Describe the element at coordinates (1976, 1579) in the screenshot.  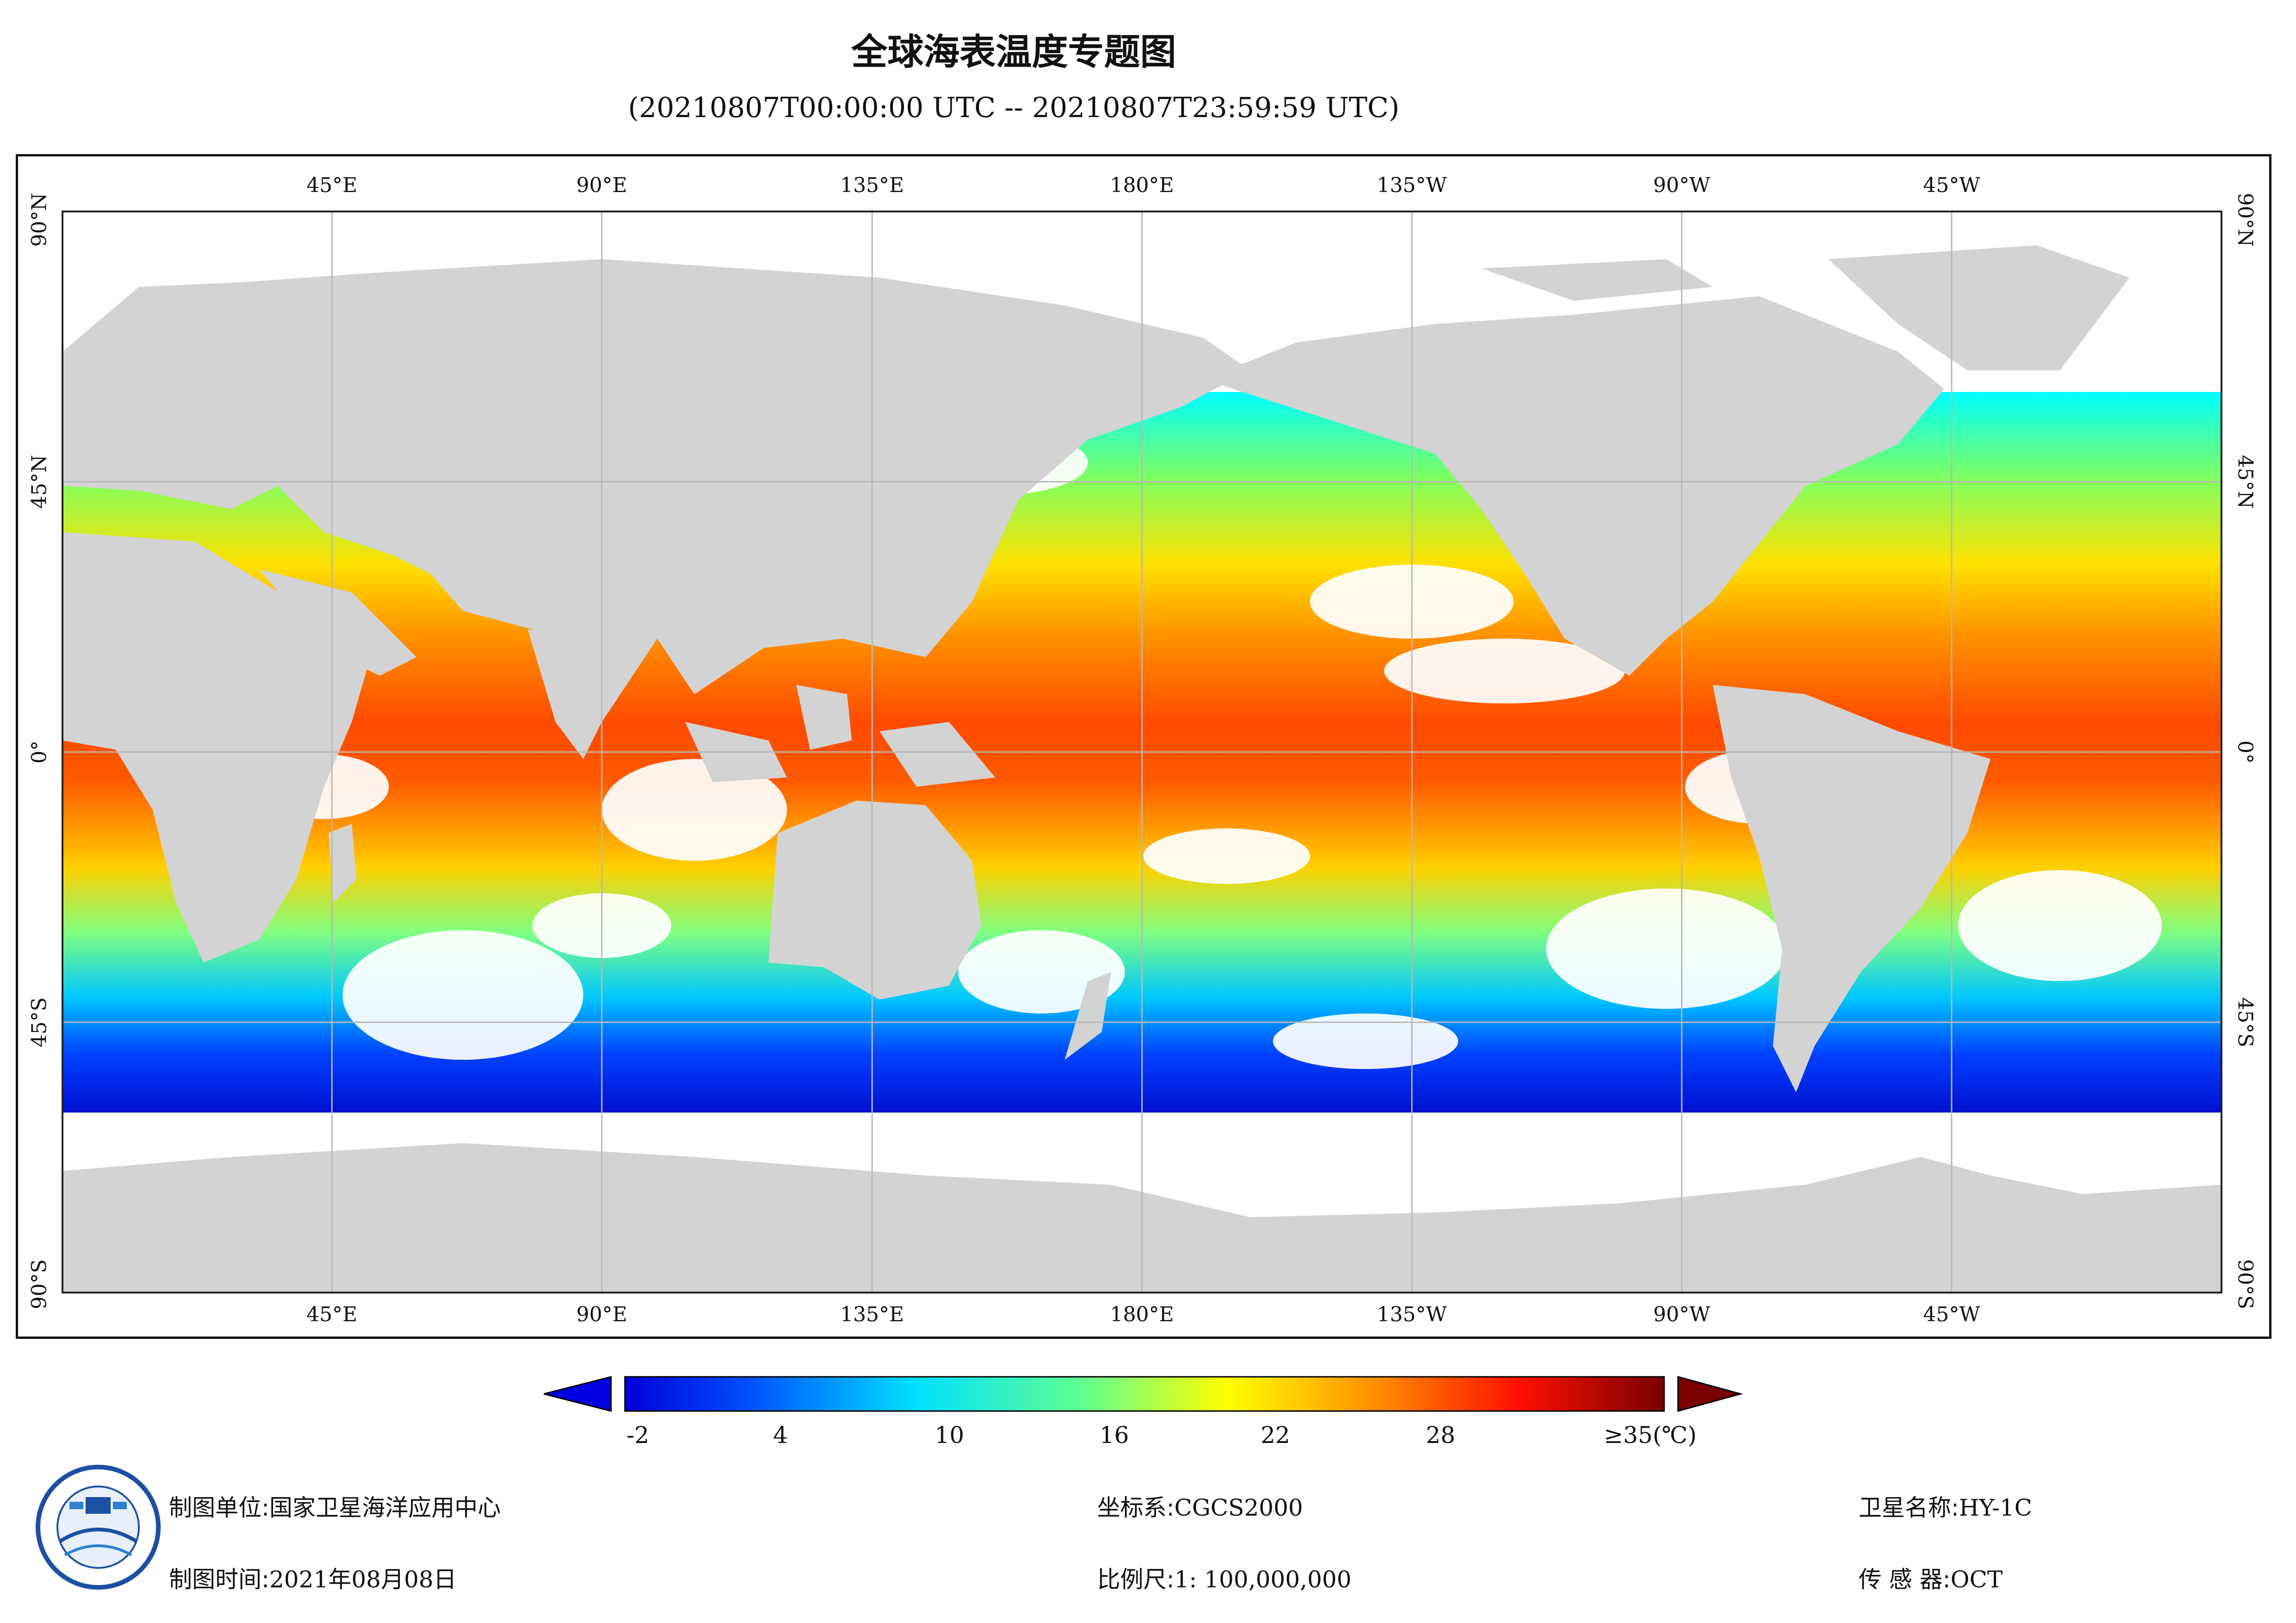
I see `sensor-value: OCT` at that location.